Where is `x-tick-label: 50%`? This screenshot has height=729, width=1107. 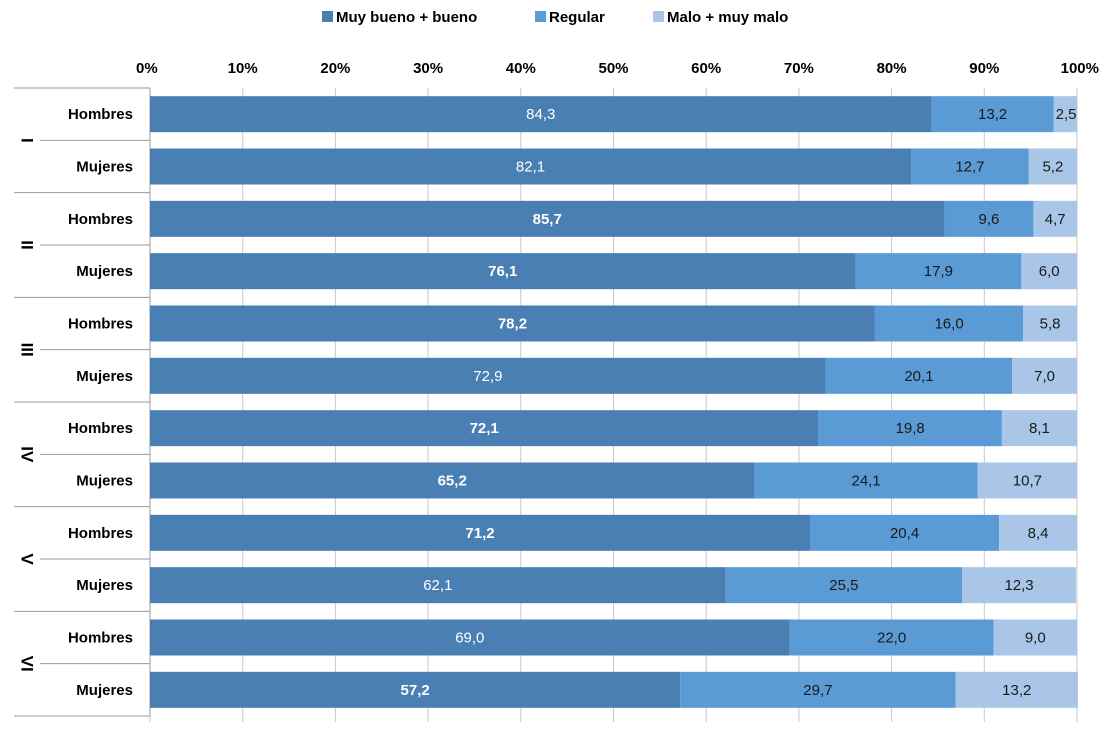 x-tick-label: 50% is located at coordinates (613, 68).